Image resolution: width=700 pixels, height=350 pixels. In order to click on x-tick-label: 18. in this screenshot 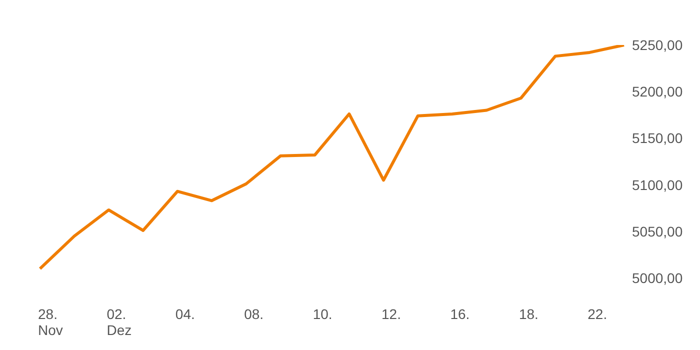, I will do `click(528, 314)`.